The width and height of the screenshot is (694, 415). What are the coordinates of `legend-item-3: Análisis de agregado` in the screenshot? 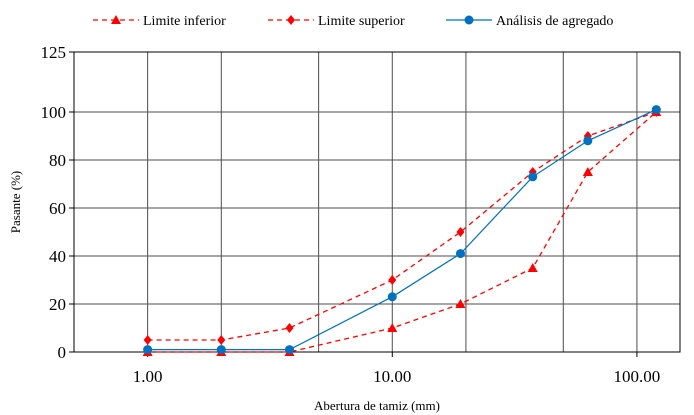 It's located at (529, 21).